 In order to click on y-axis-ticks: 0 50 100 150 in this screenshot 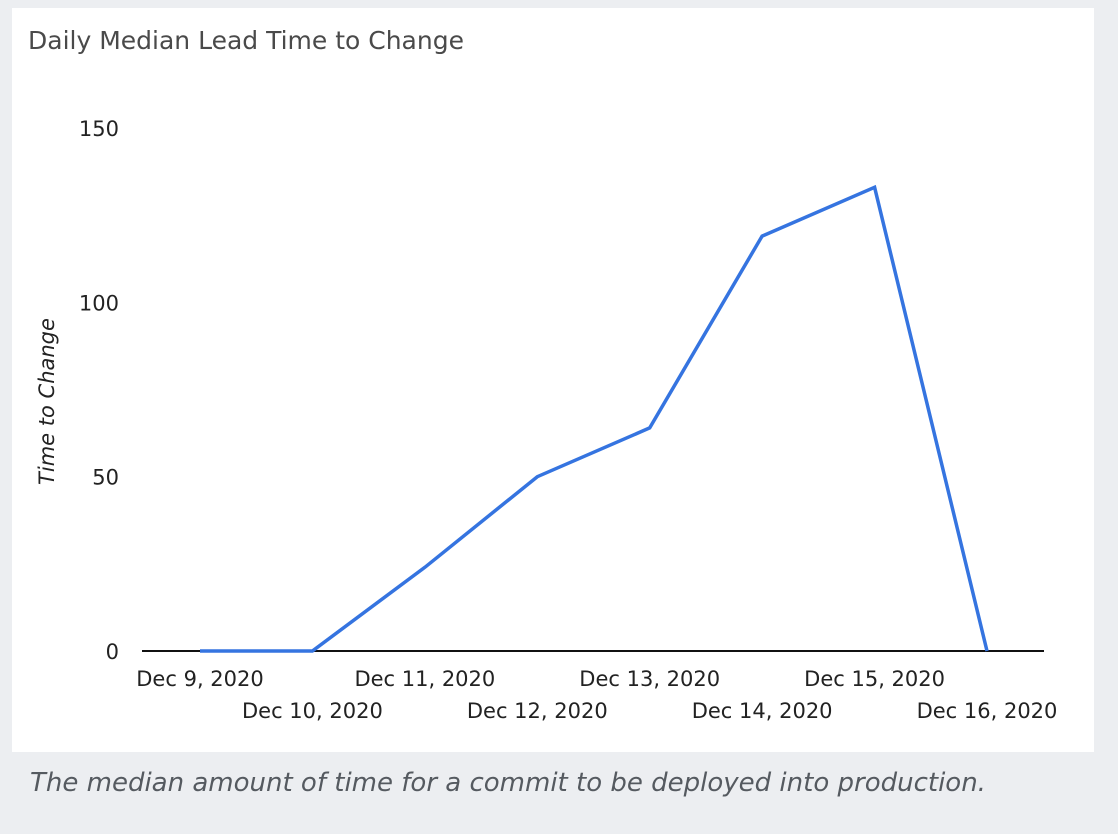, I will do `click(99, 390)`.